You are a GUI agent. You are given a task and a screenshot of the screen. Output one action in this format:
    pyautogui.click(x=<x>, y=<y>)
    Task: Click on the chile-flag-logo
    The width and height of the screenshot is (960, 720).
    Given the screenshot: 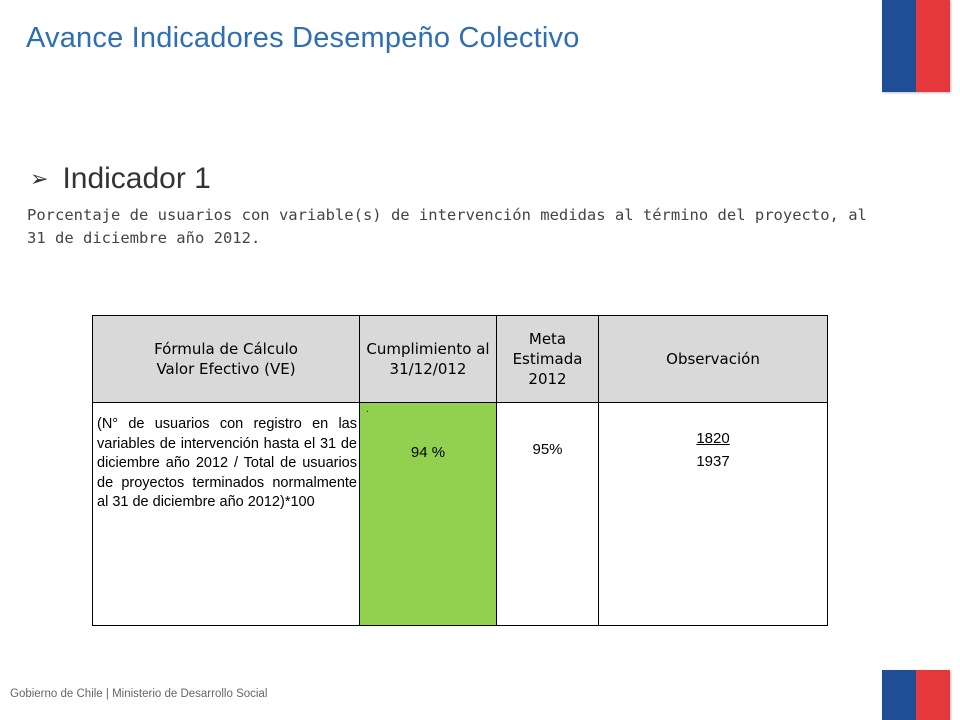 What is the action you would take?
    pyautogui.click(x=916, y=46)
    